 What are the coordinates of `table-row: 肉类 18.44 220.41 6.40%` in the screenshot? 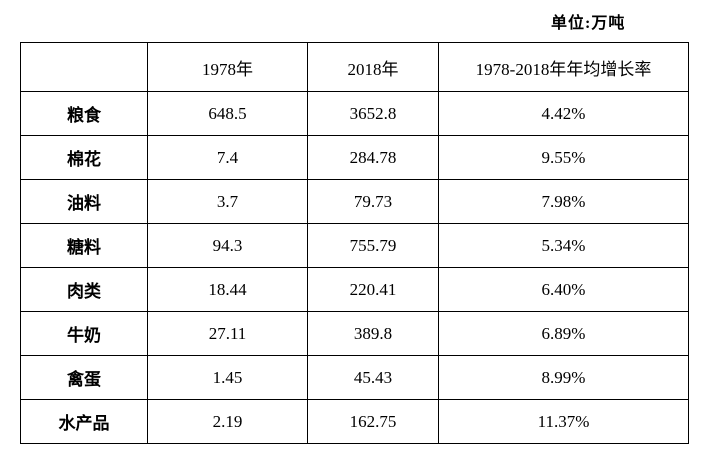 It's located at (354, 289).